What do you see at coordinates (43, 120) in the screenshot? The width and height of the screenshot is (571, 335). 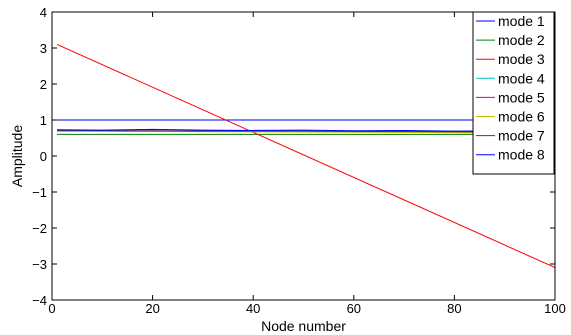 I see `y-tick-label: 1` at bounding box center [43, 120].